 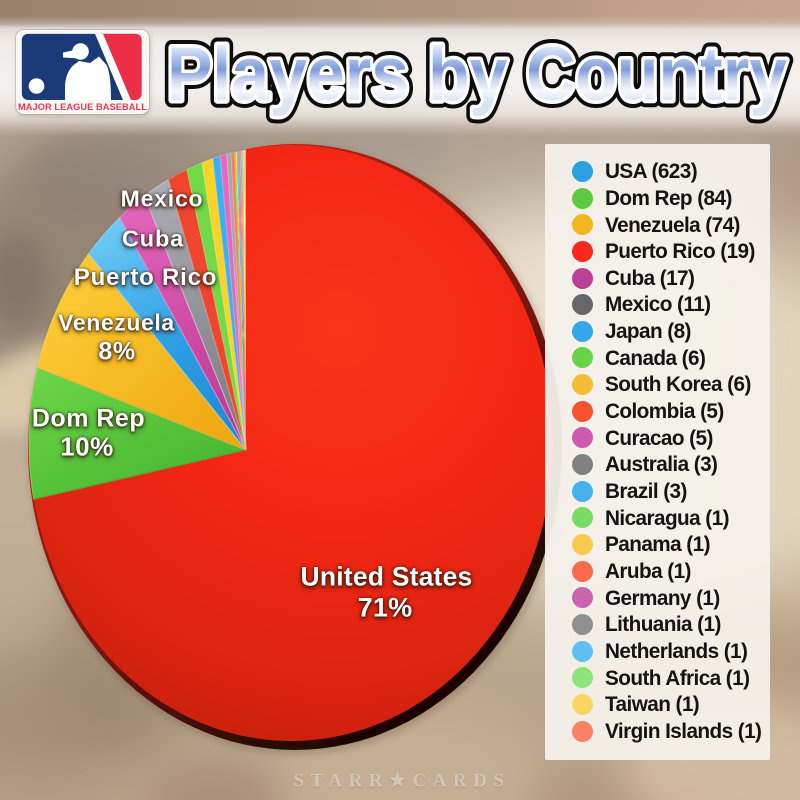 I want to click on svg-text: Players by Country, so click(x=477, y=74).